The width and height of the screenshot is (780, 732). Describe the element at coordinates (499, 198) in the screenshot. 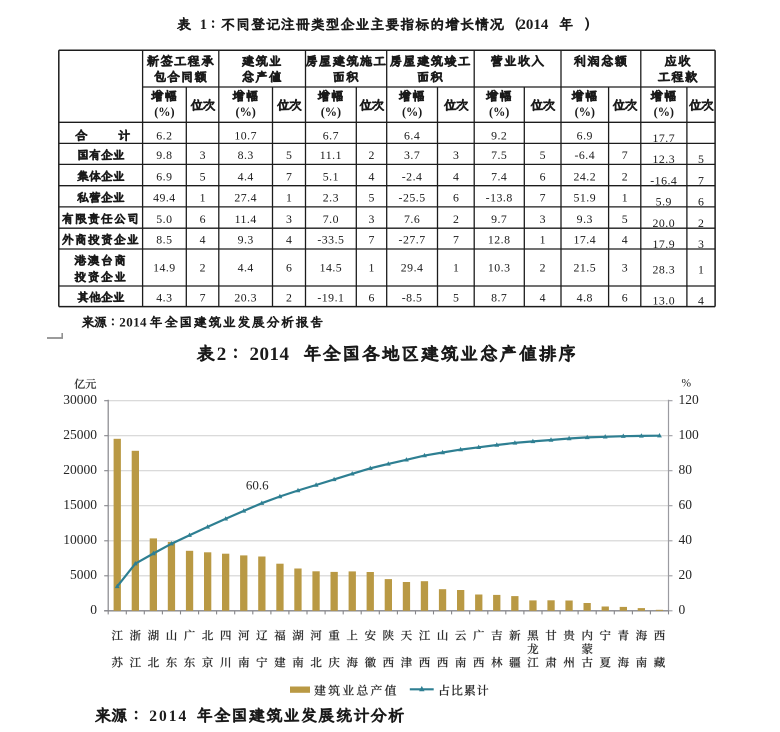

I see `svg-text: -13.8` at that location.